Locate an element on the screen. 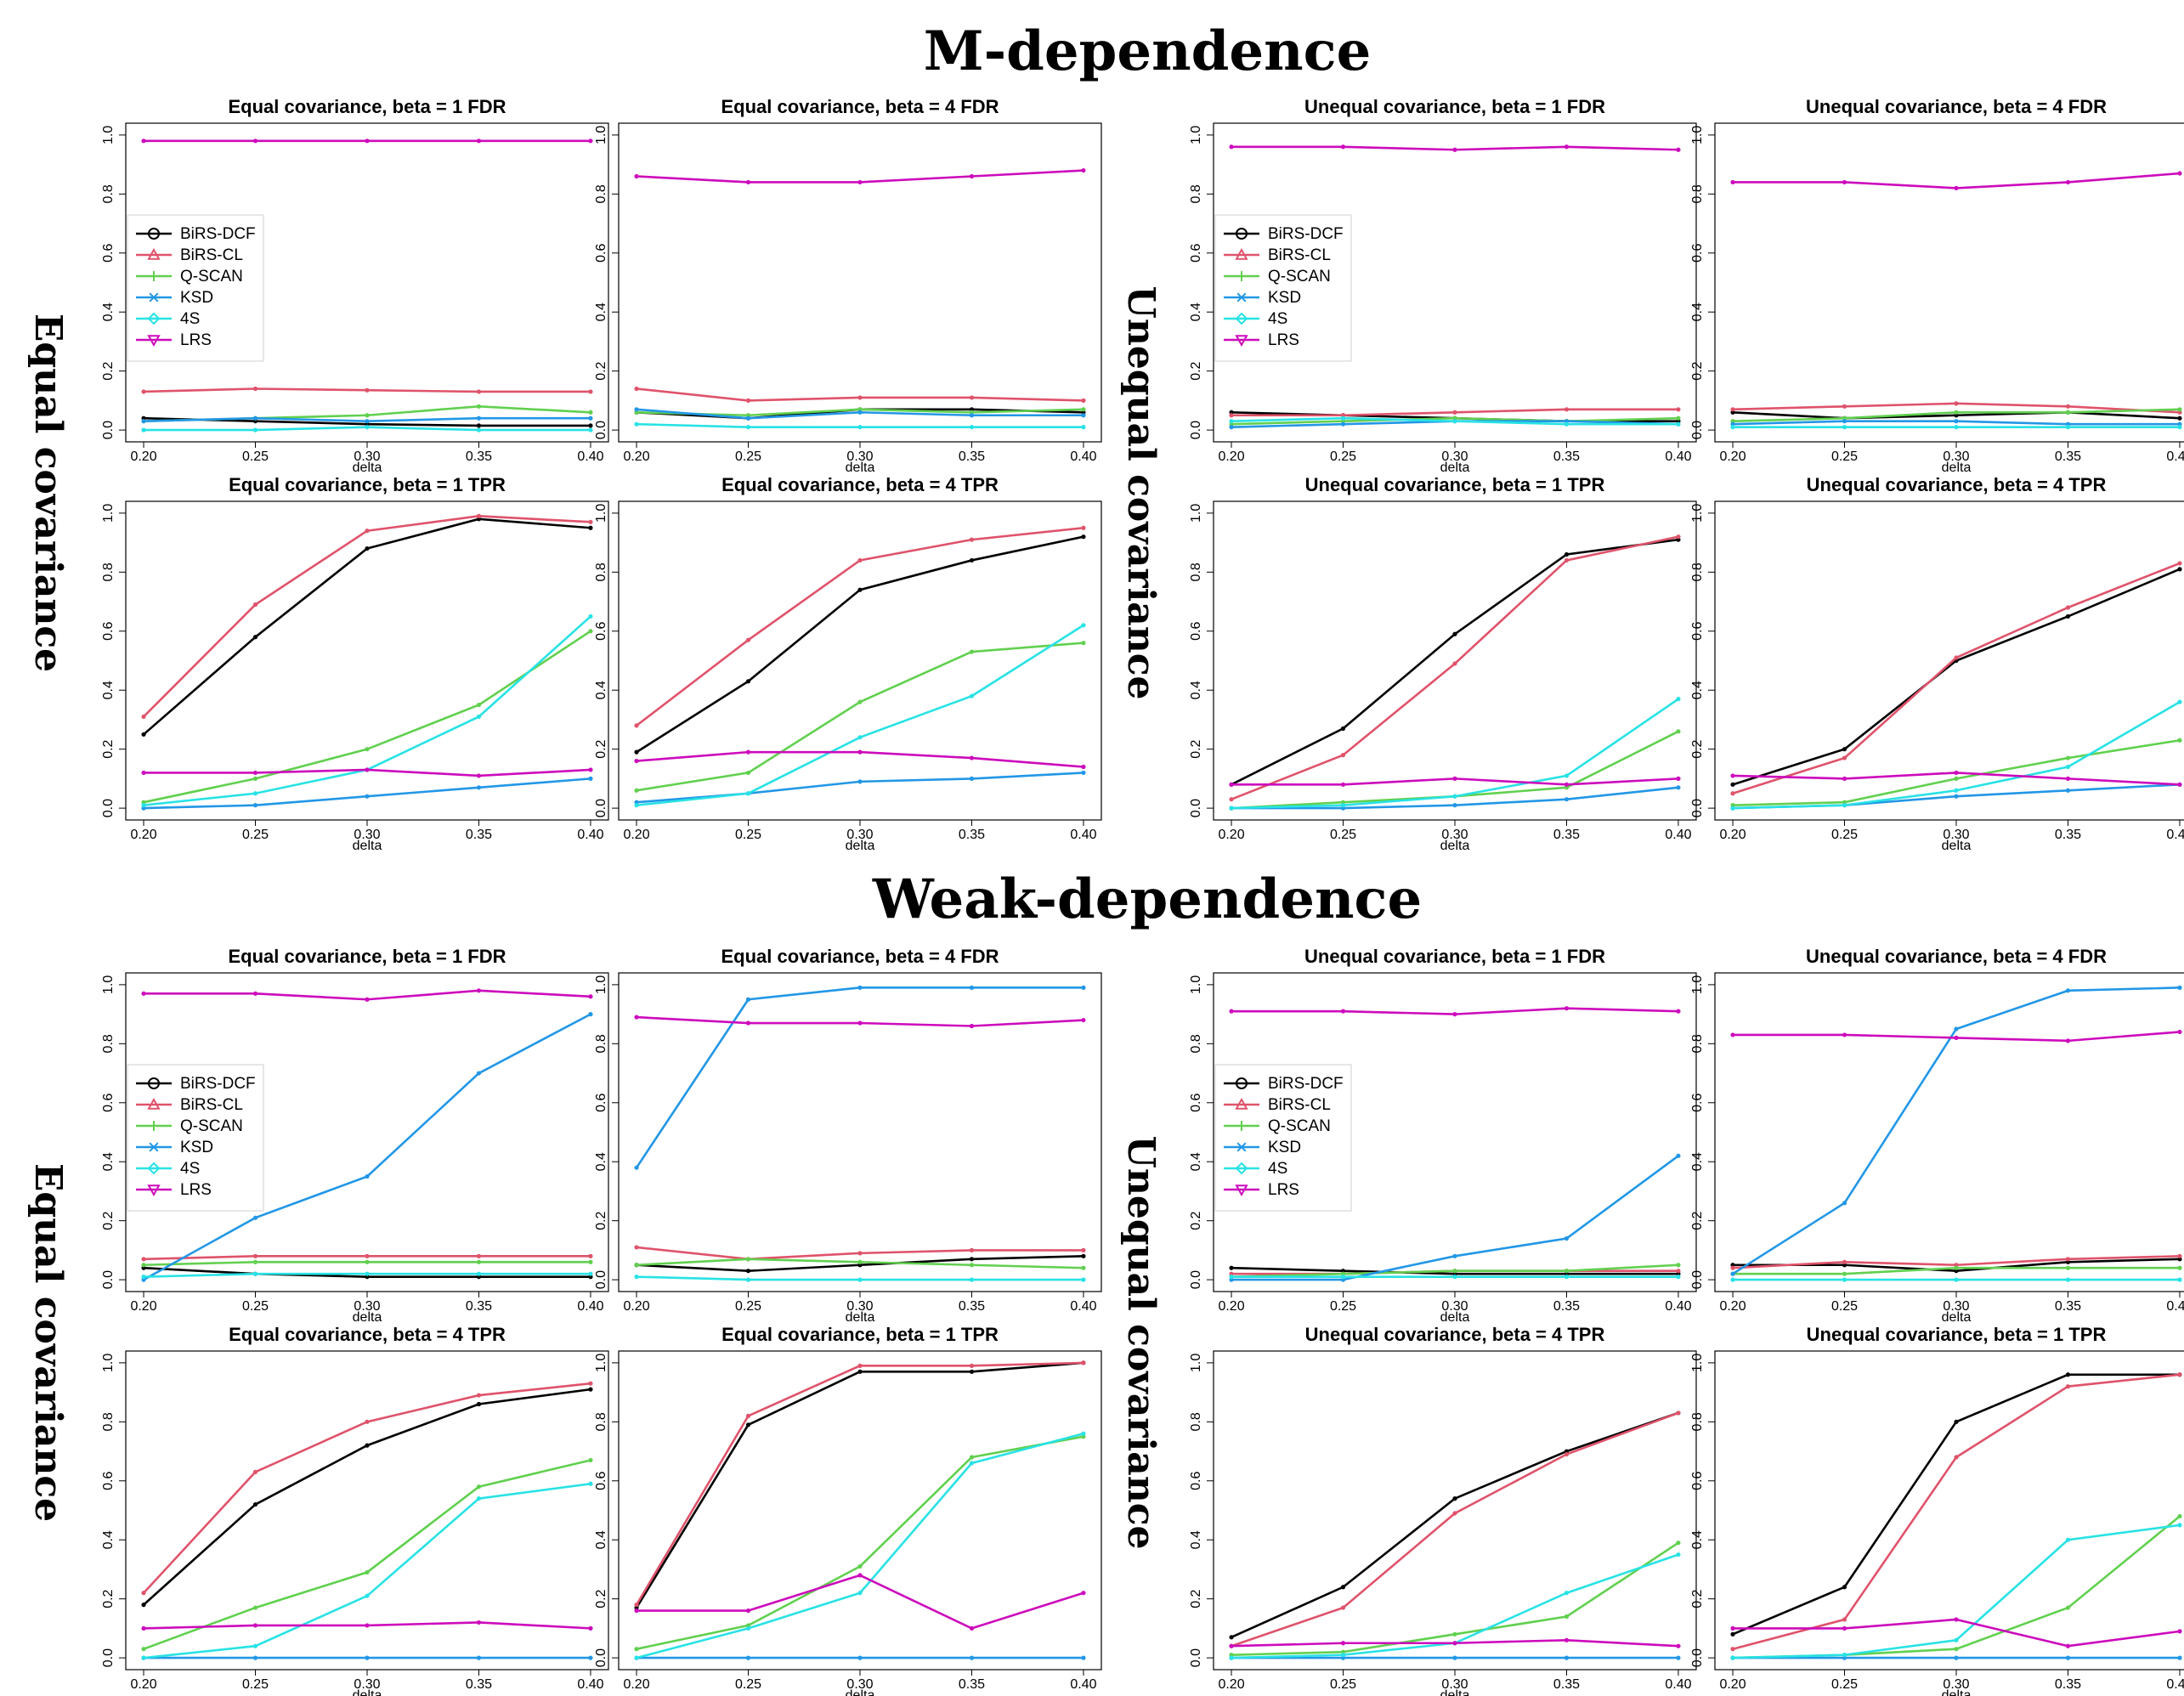  plot-frame is located at coordinates (1455, 1510).